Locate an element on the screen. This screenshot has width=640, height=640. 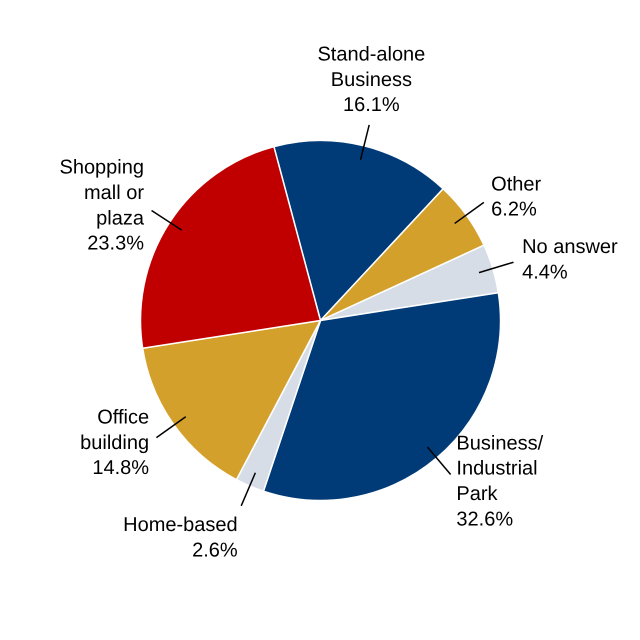
slice-label: Business/Industrial Park is located at coordinates (500, 469).